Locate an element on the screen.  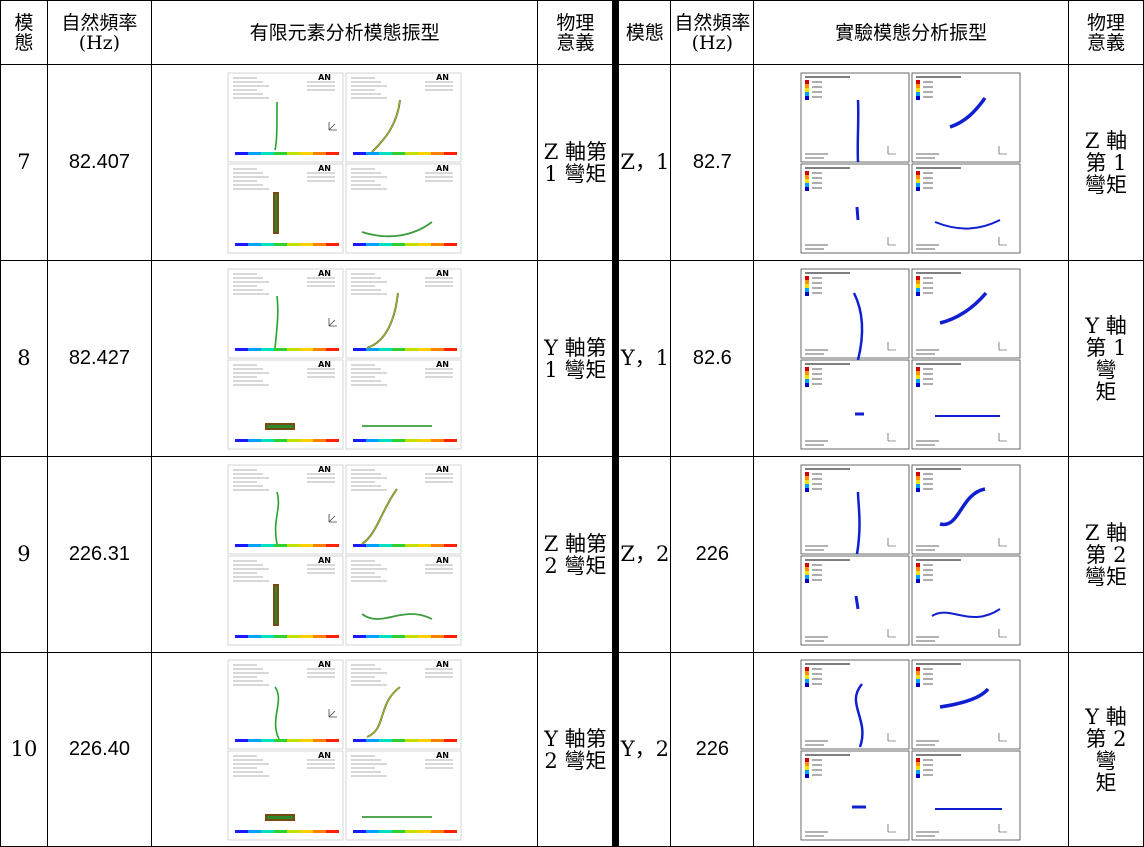
exp-frequency: 82.7 is located at coordinates (712, 162).